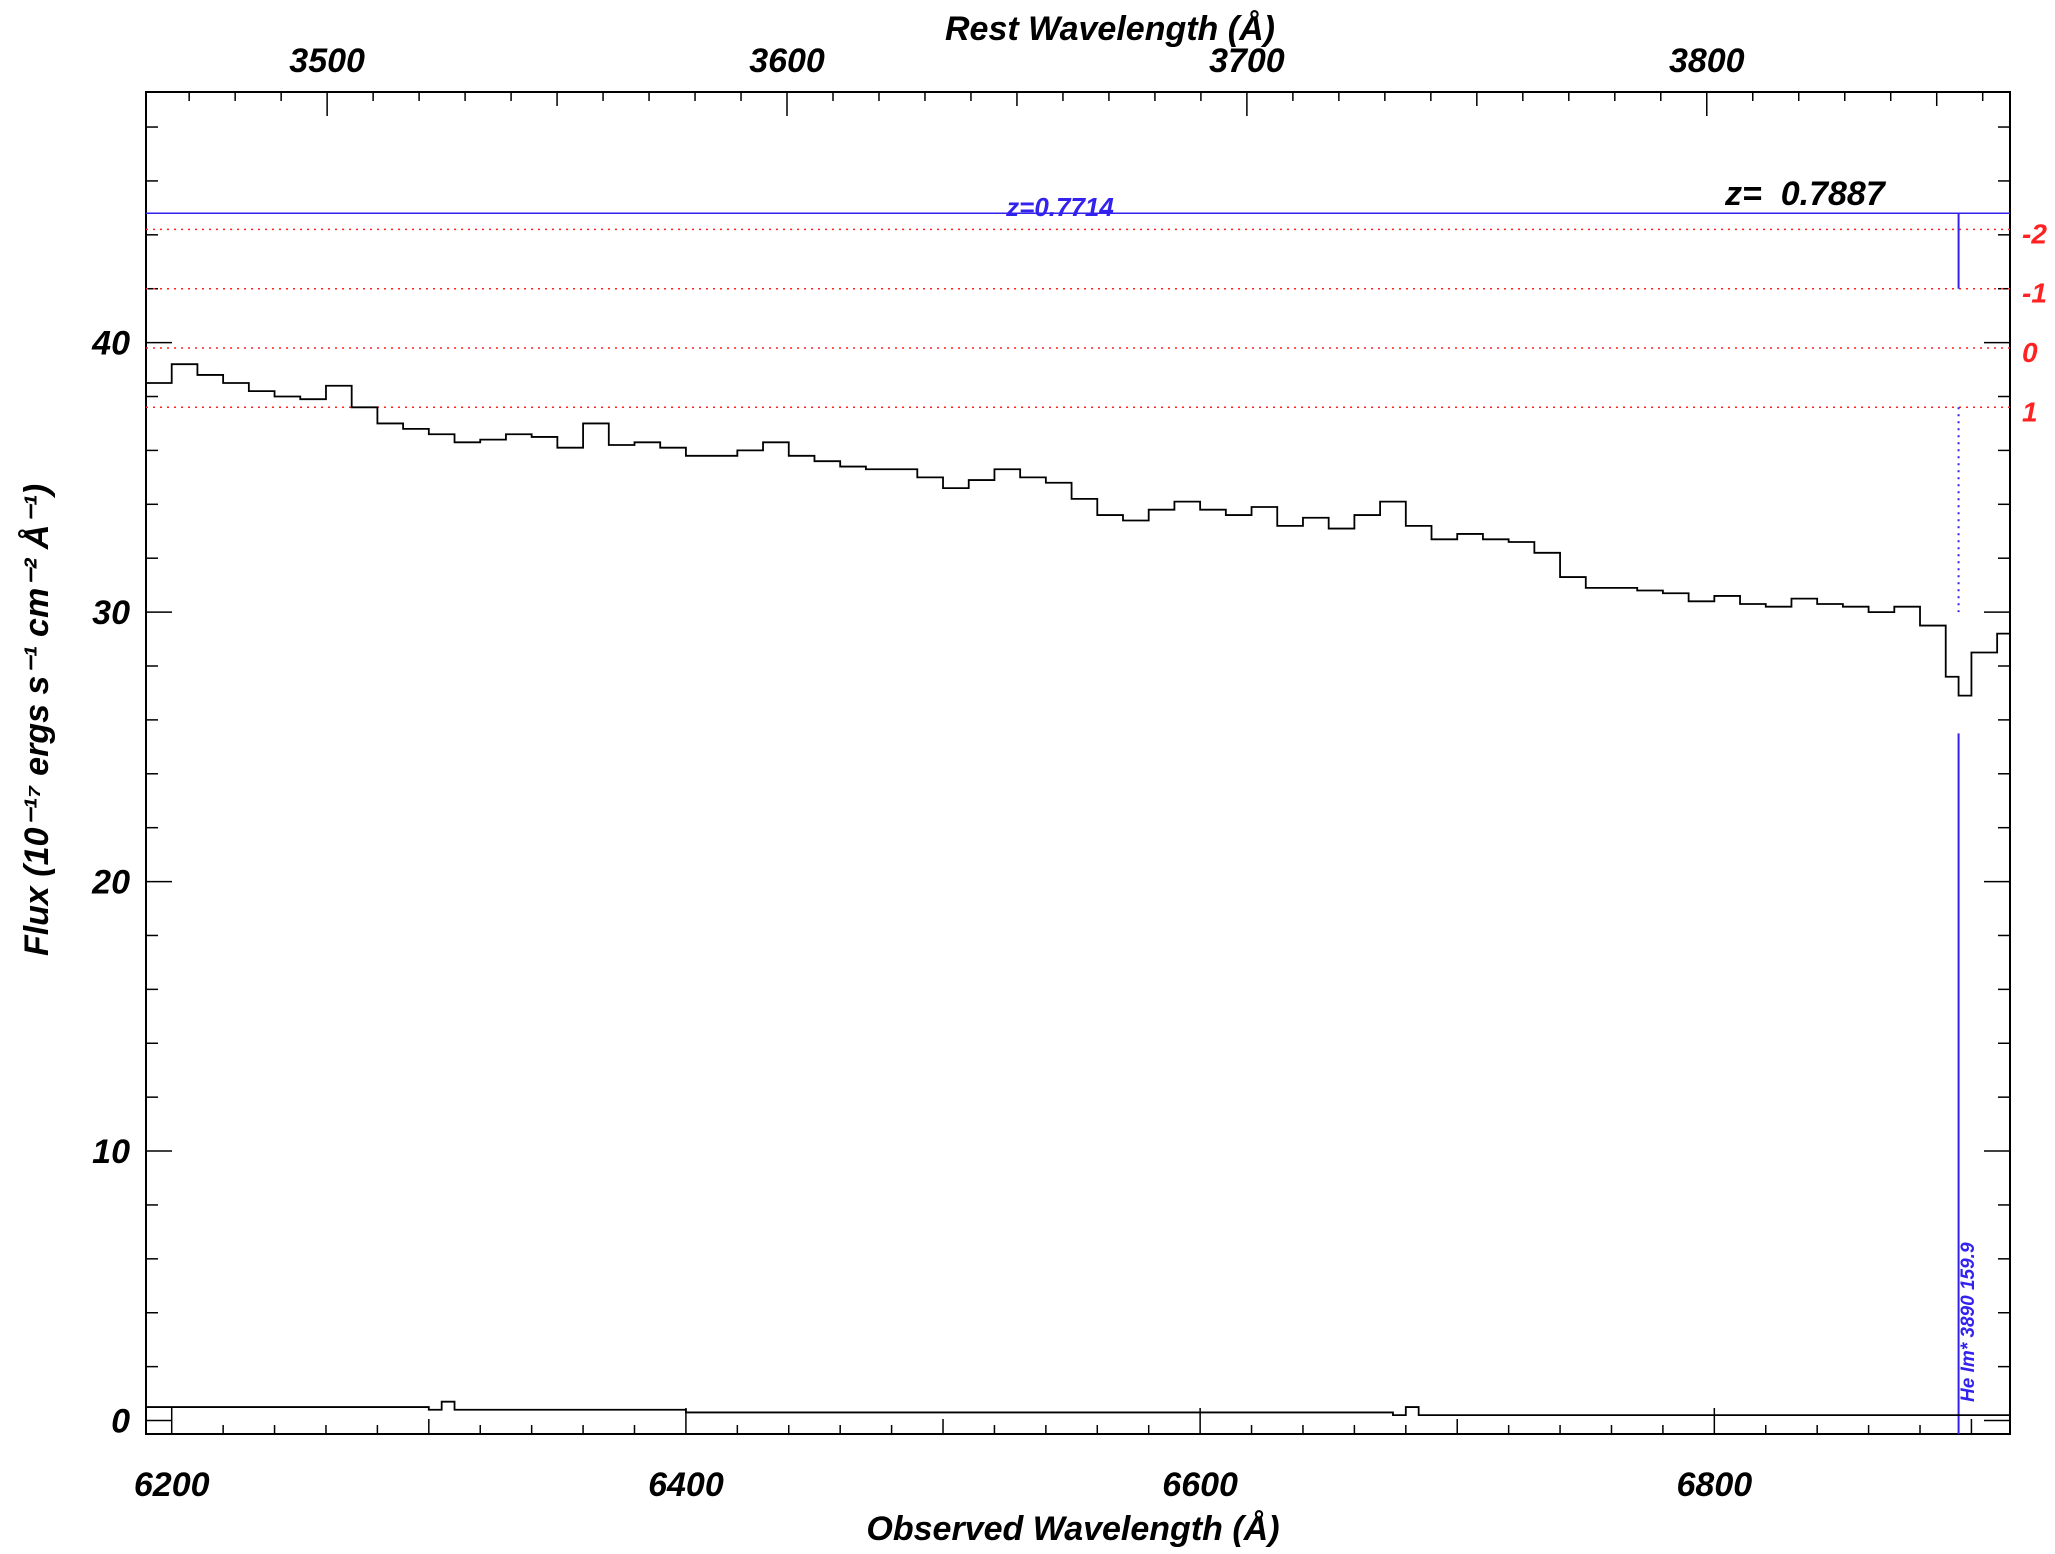  I want to click on rest-wavelength-title: Rest Wavelength (Å), so click(1110, 29).